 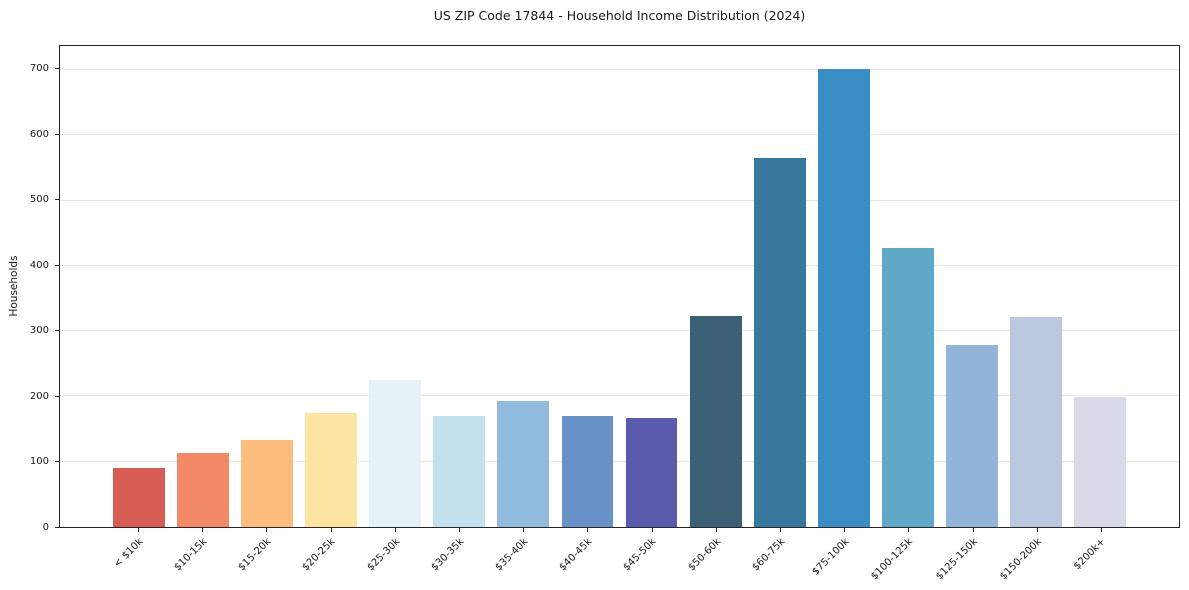 What do you see at coordinates (39, 462) in the screenshot?
I see `y-tick-label: 100` at bounding box center [39, 462].